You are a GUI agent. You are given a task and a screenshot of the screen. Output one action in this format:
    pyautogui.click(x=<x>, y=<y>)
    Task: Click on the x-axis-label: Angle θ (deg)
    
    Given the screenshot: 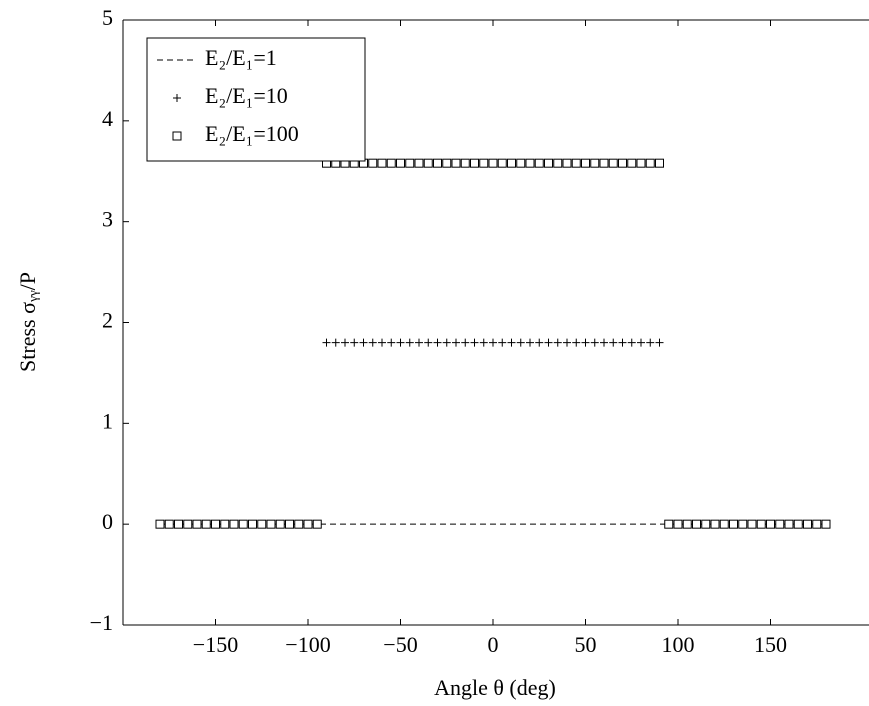 What is the action you would take?
    pyautogui.click(x=495, y=687)
    